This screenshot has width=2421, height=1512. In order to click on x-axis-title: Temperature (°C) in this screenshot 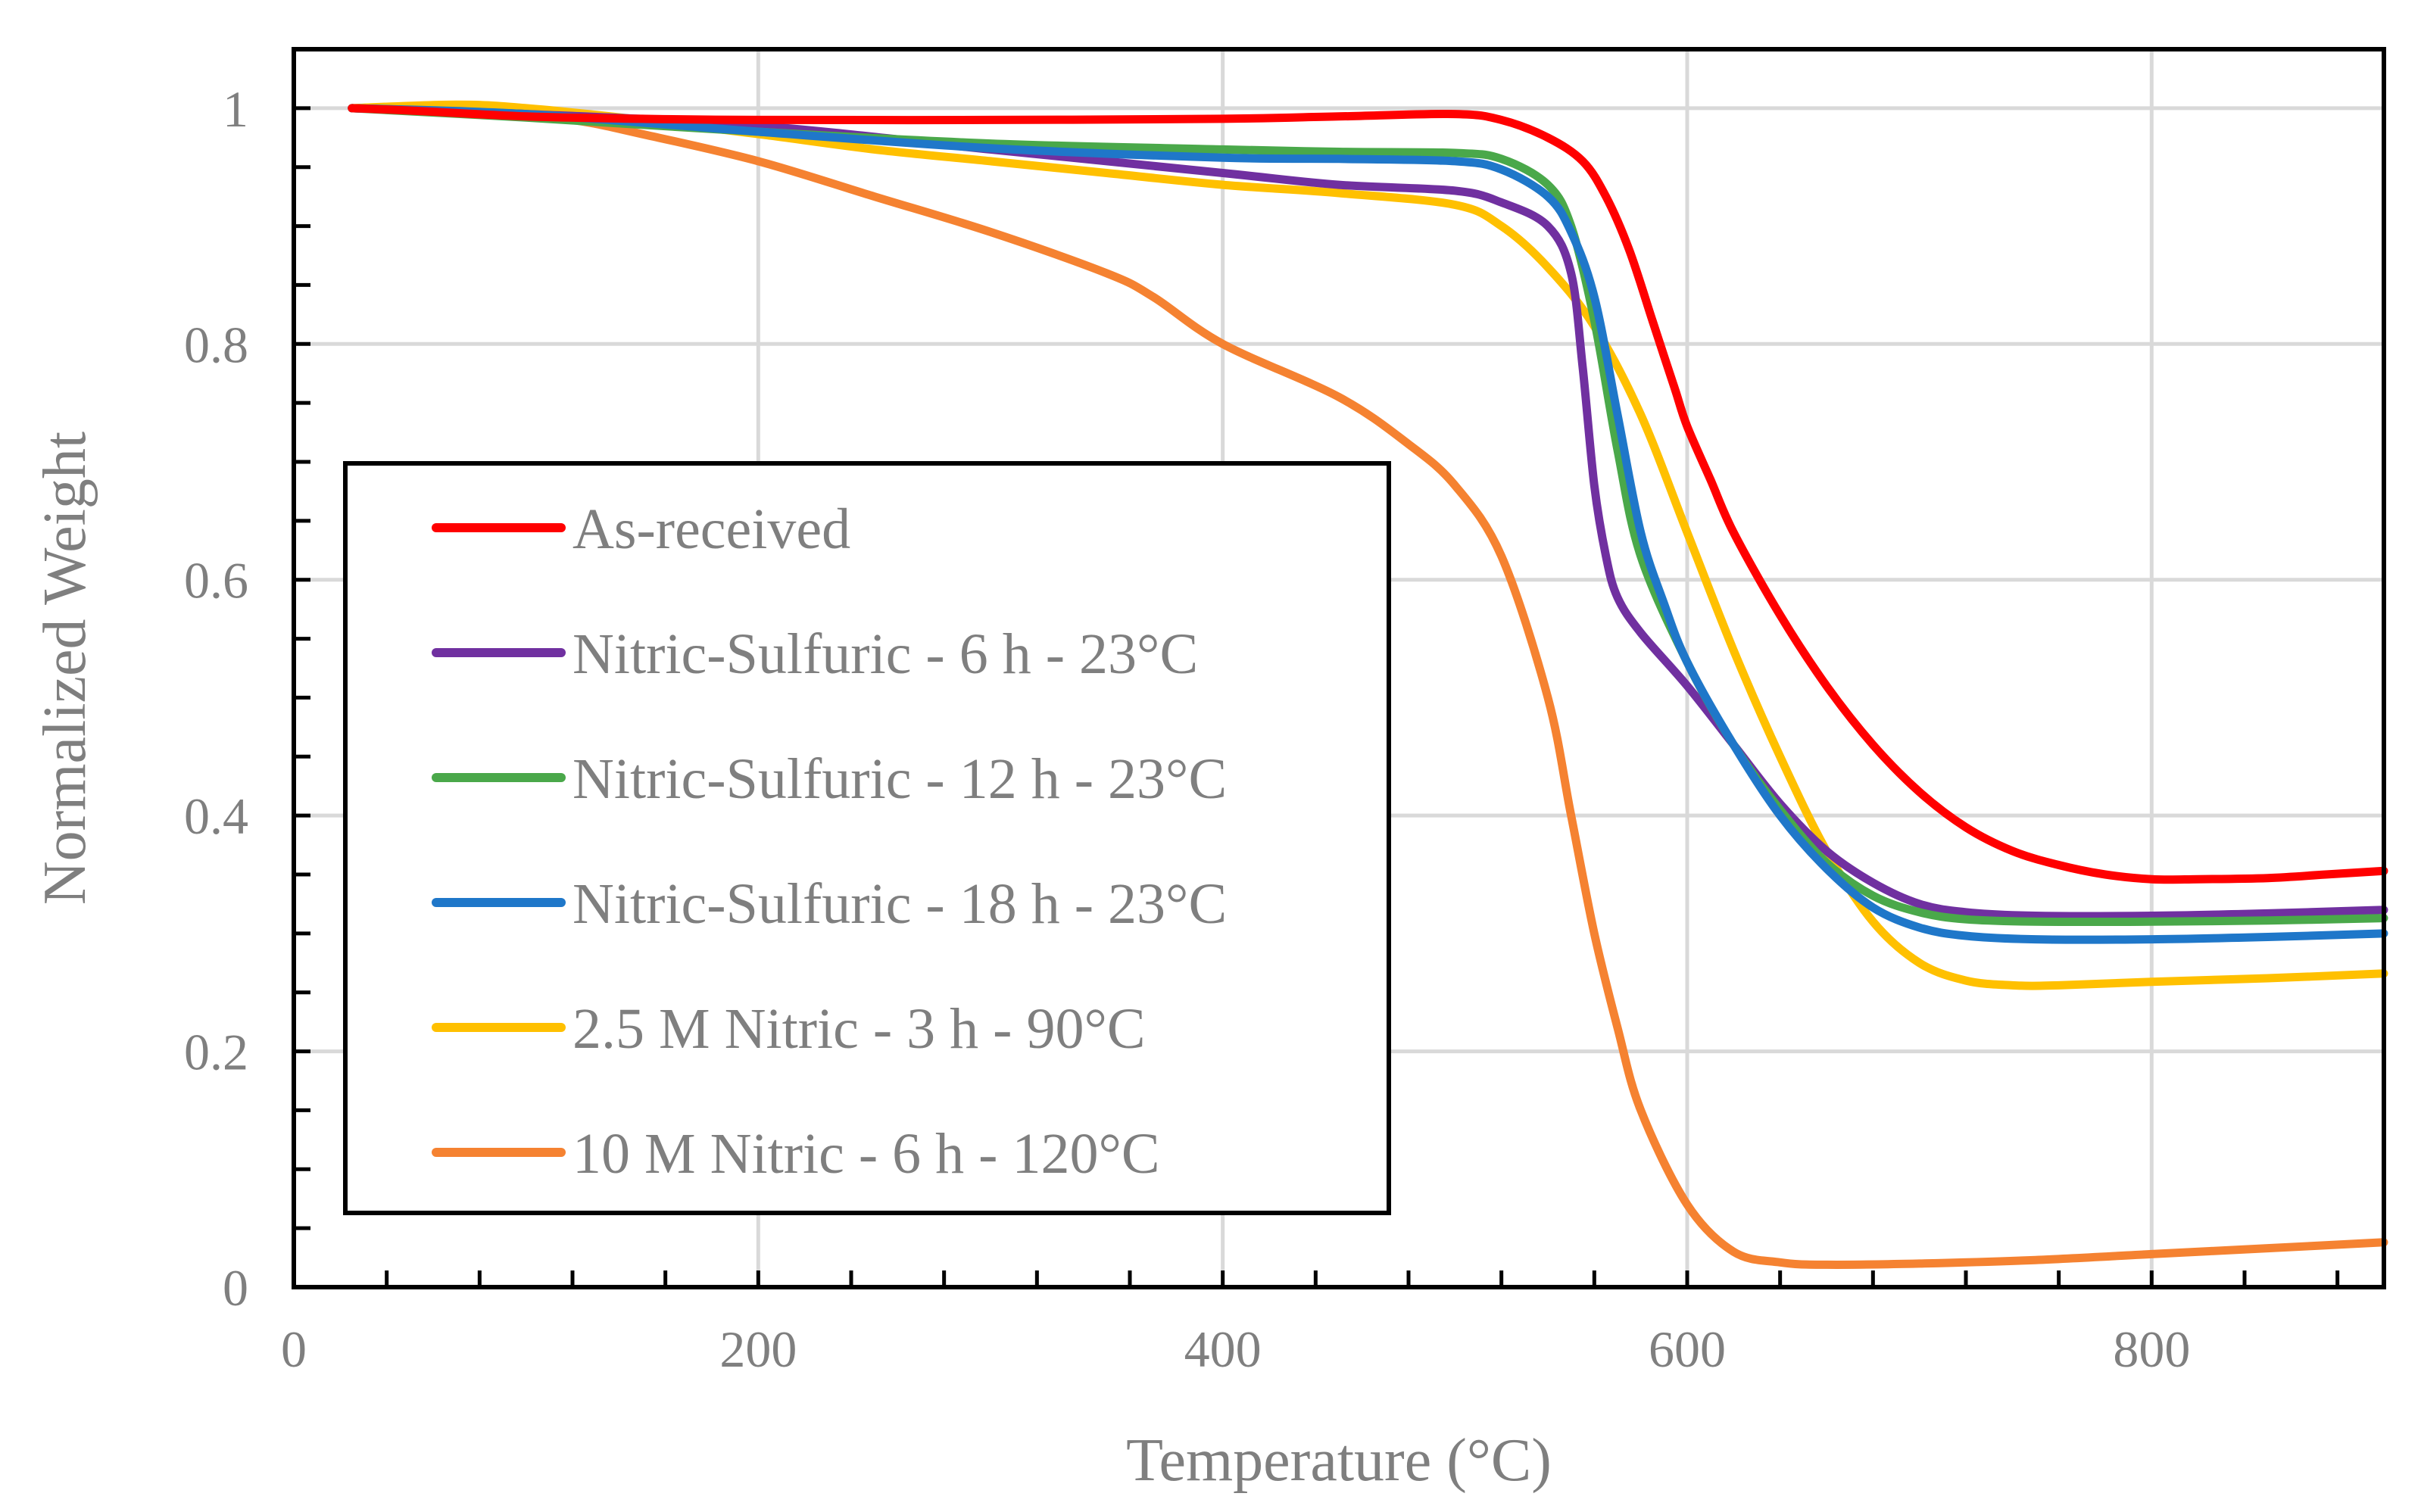, I will do `click(1339, 1460)`.